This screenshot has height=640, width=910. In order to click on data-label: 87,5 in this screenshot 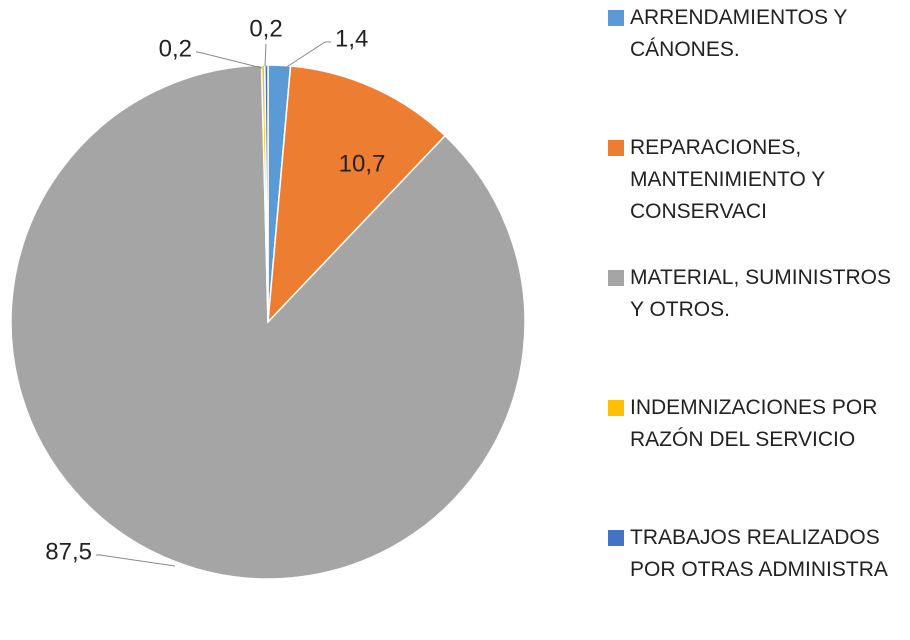, I will do `click(68, 551)`.